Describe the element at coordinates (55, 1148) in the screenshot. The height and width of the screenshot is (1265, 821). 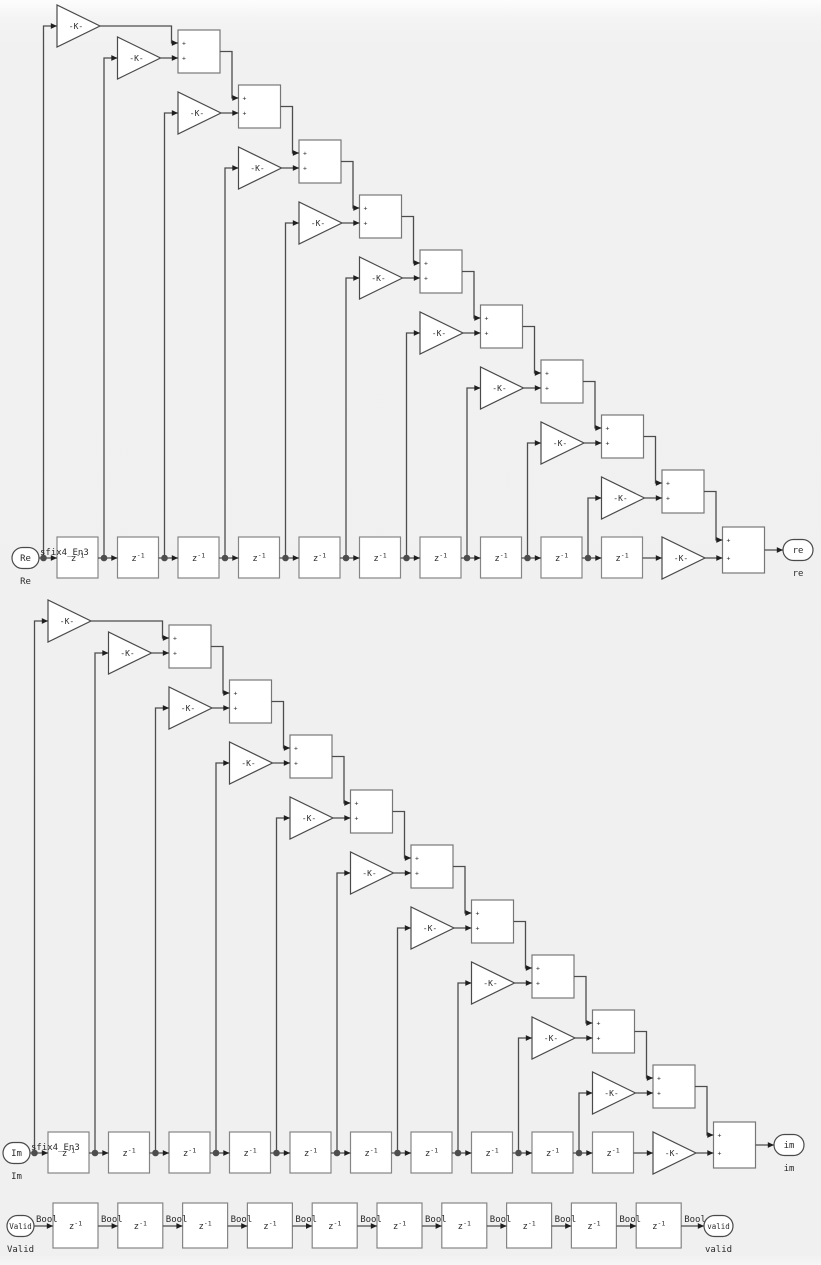
I see `im-signal-type-label: sfix4_En3` at that location.